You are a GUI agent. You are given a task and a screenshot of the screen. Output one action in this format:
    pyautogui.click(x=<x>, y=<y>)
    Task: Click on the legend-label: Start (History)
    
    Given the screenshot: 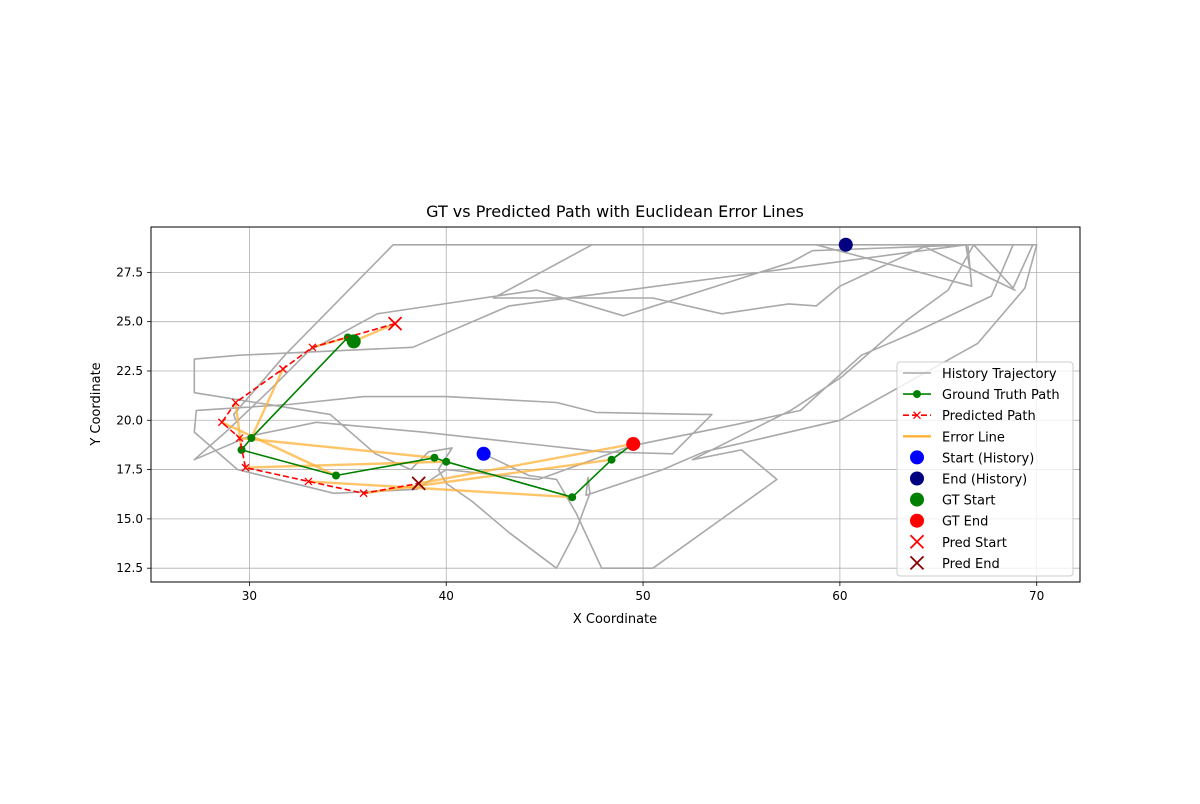 What is the action you would take?
    pyautogui.click(x=988, y=458)
    